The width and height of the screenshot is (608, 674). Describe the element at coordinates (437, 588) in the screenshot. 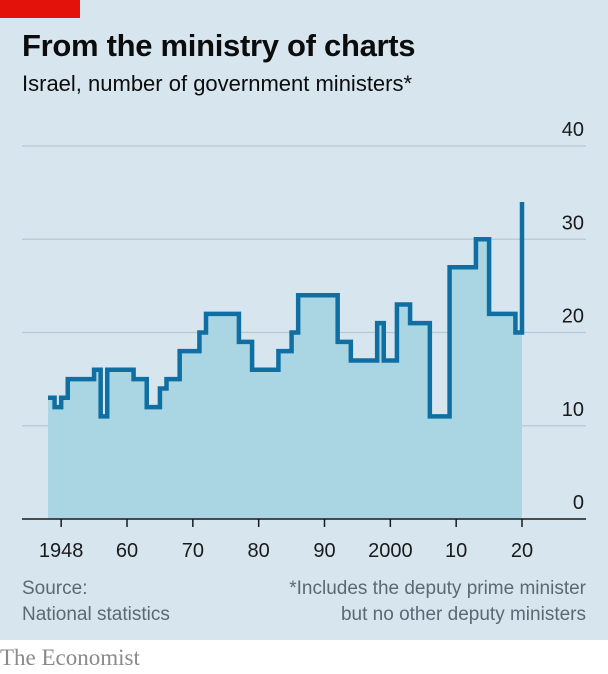

I see `footnote-line-1: *Includes the deputy prime minister` at that location.